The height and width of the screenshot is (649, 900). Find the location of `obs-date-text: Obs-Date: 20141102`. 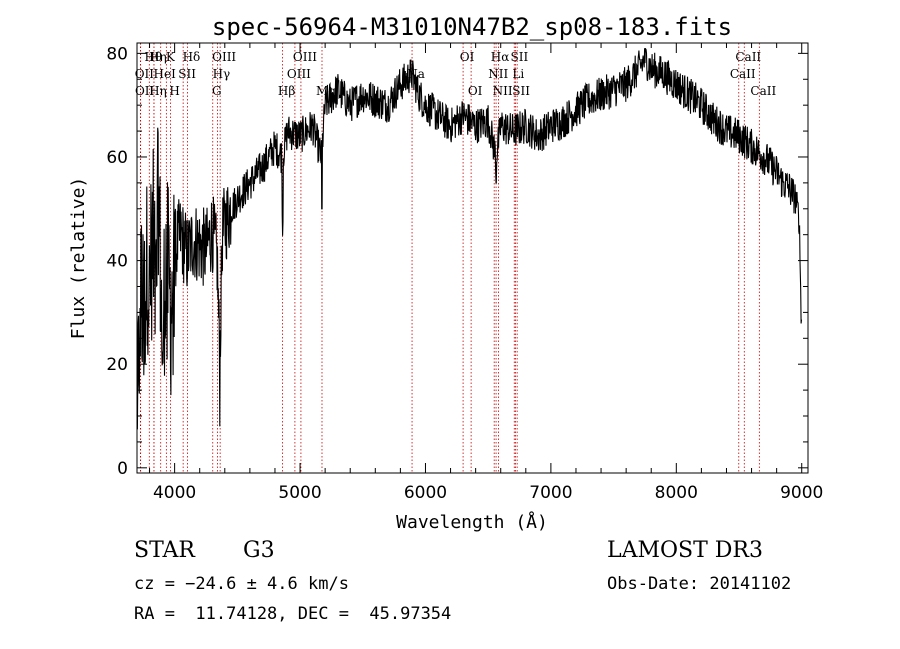

obs-date-text: Obs-Date: 20141102 is located at coordinates (699, 584).